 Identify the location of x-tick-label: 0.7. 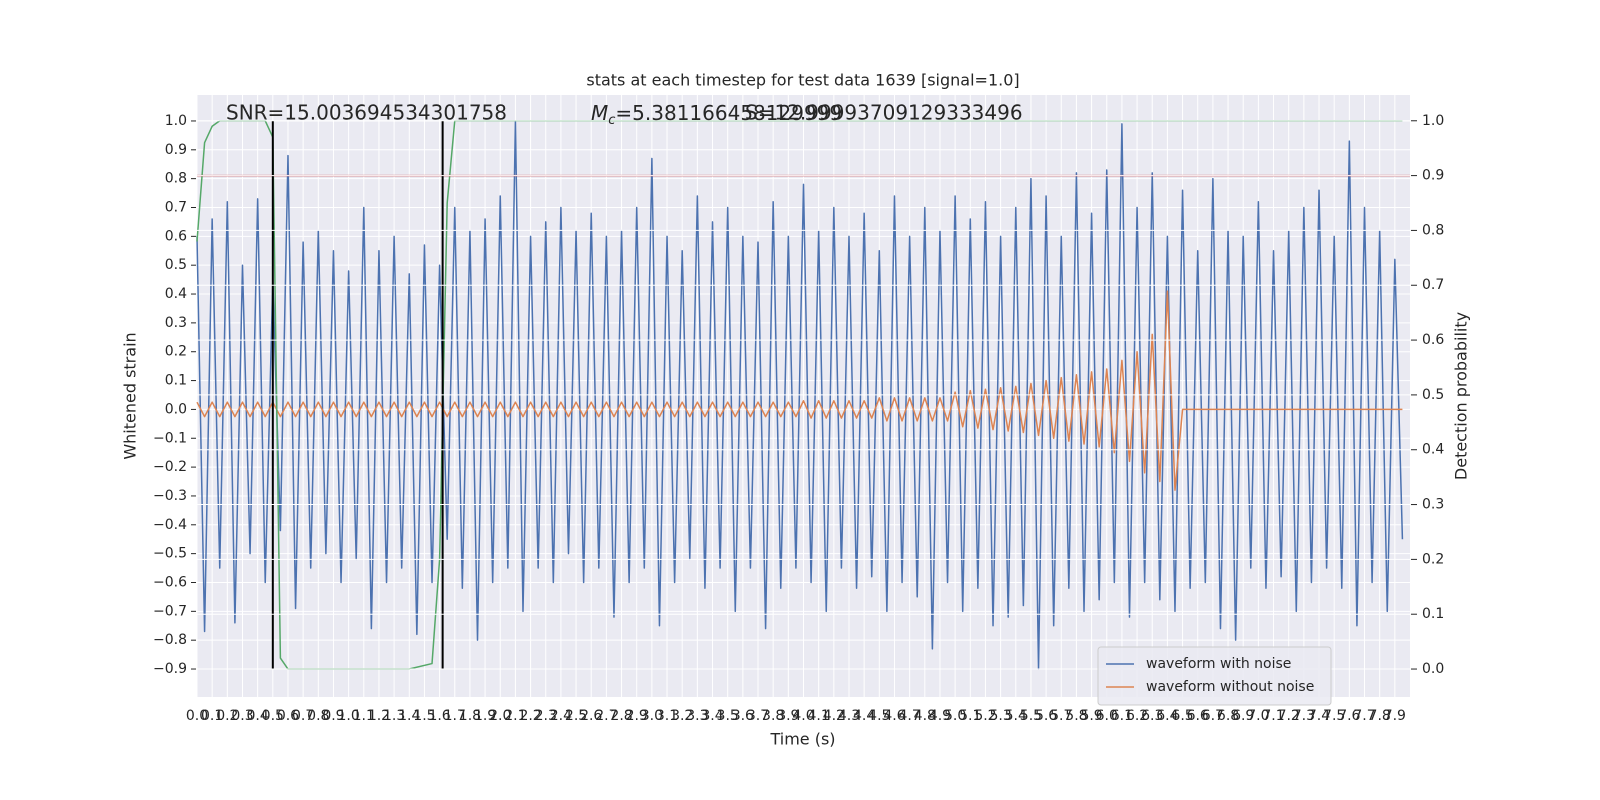
(303, 716).